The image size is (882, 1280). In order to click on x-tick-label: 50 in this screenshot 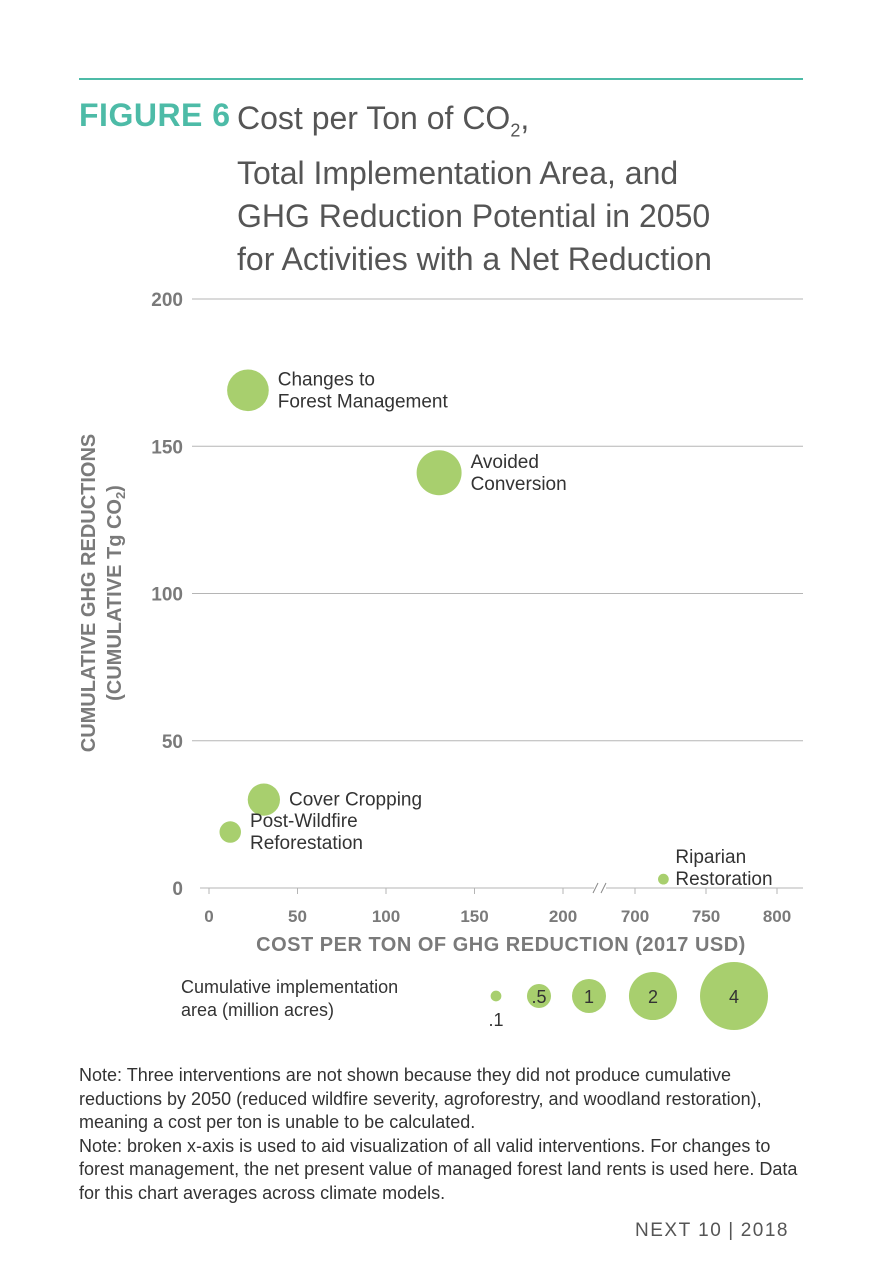, I will do `click(297, 916)`.